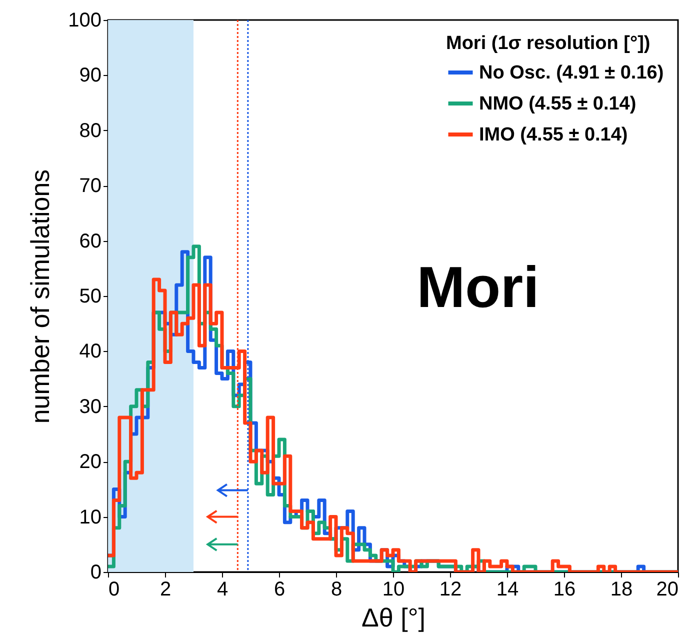  I want to click on y-tick-label: 100, so click(85, 21).